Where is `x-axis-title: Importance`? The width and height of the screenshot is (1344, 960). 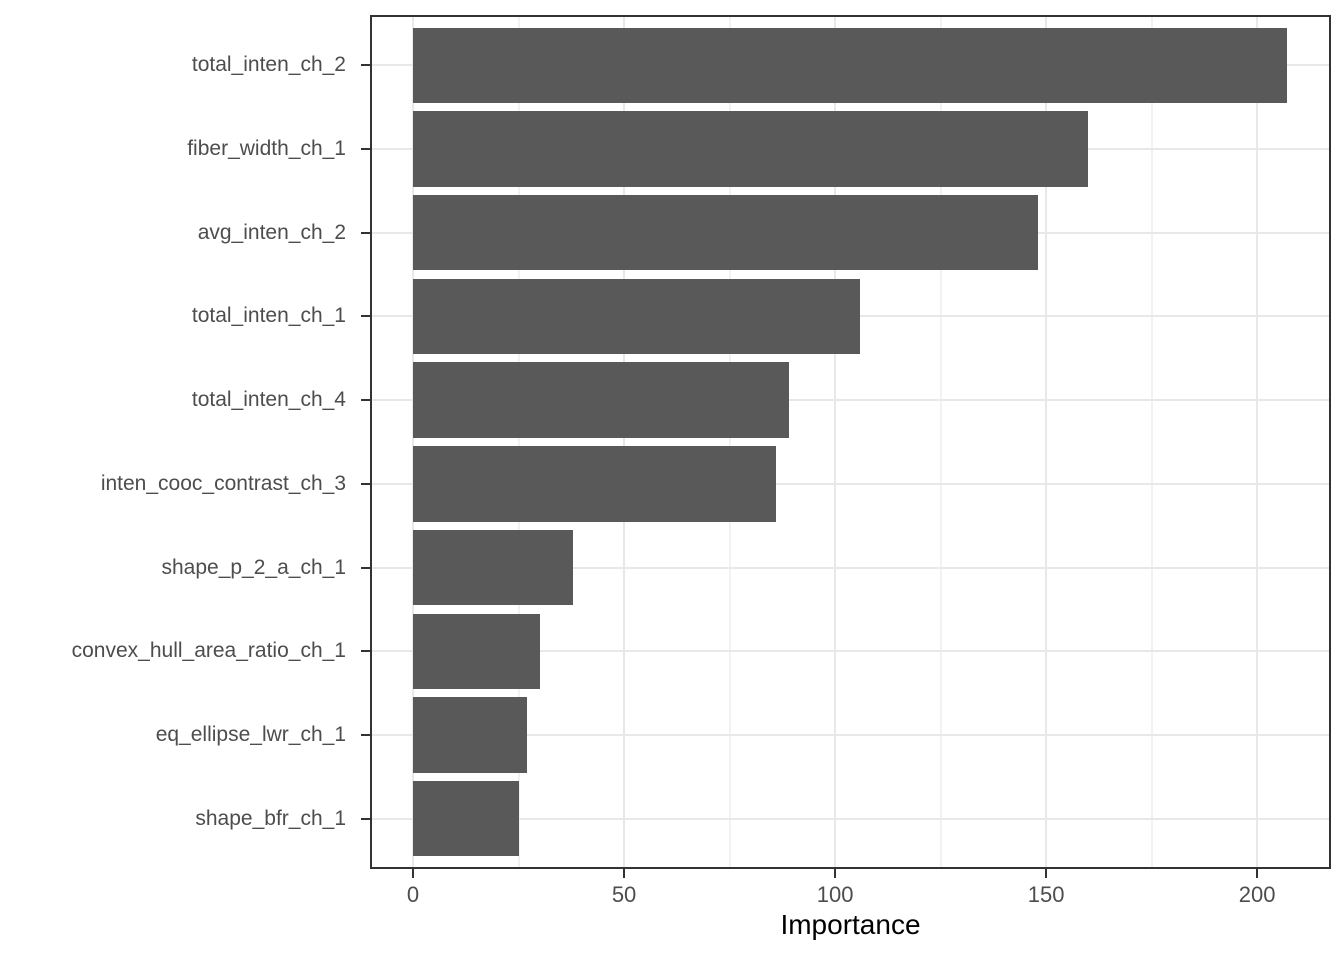 x-axis-title: Importance is located at coordinates (850, 924).